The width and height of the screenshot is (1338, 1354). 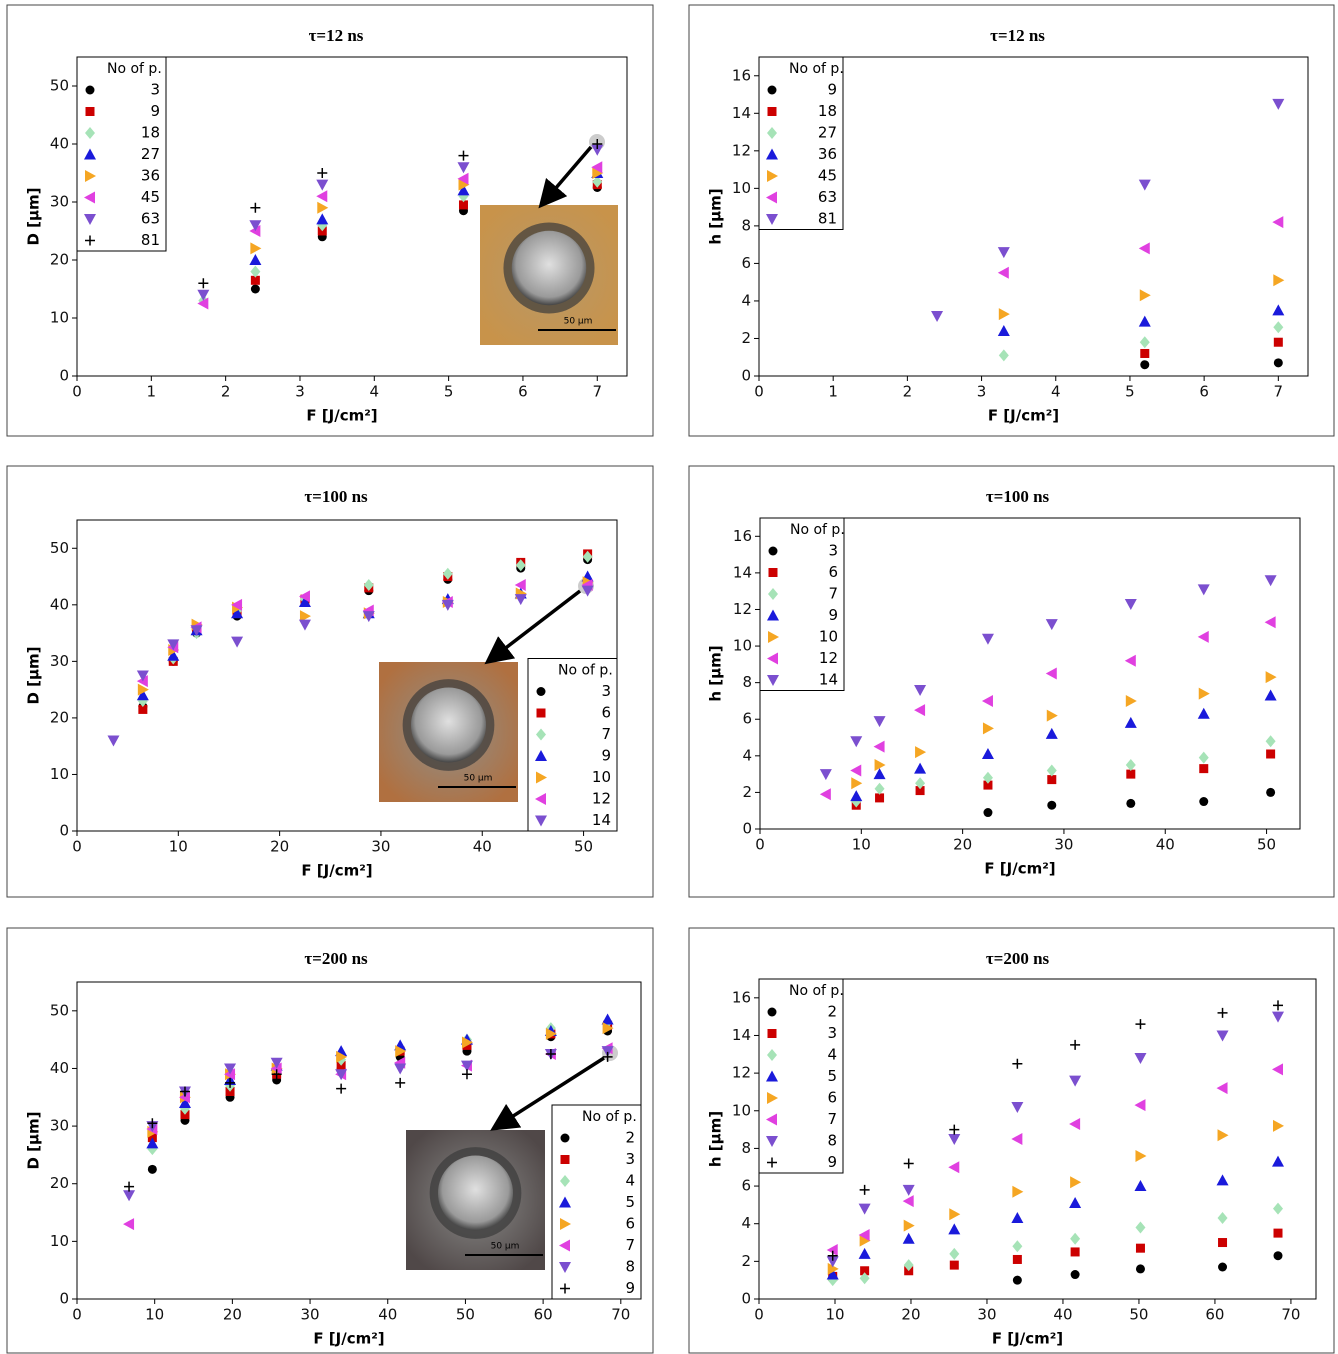 What do you see at coordinates (601, 777) in the screenshot?
I see `legend-label: 10` at bounding box center [601, 777].